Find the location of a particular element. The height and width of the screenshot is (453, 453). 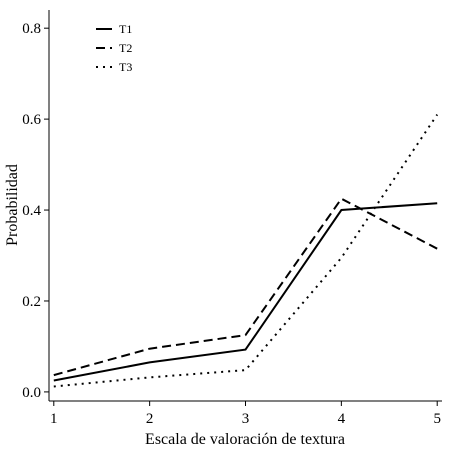

y-axis-title: Probabilidad is located at coordinates (12, 205).